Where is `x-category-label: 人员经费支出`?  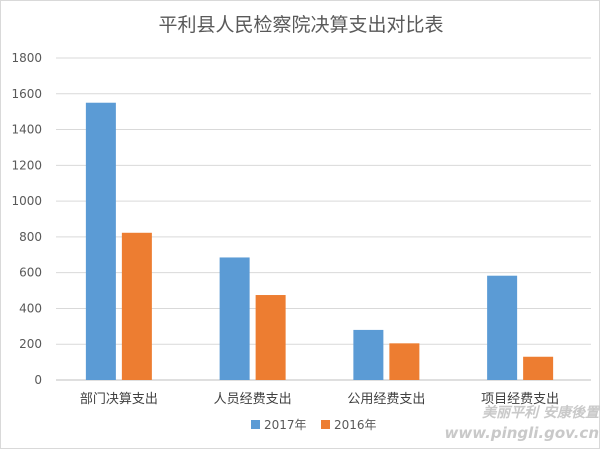
x-category-label: 人员经费支出 is located at coordinates (253, 399).